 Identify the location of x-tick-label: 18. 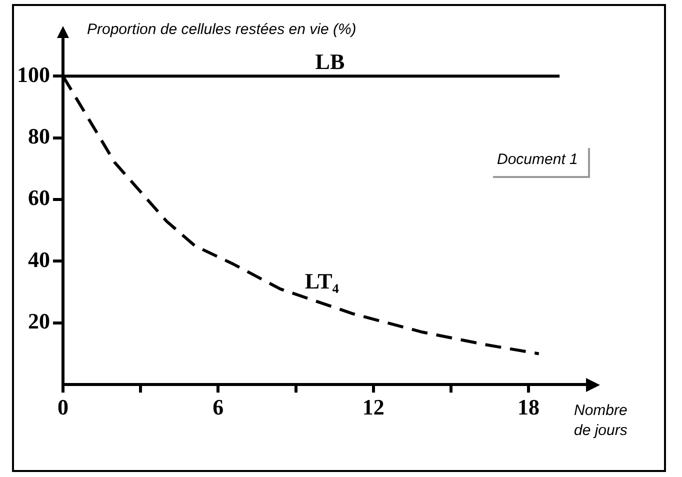
(529, 407).